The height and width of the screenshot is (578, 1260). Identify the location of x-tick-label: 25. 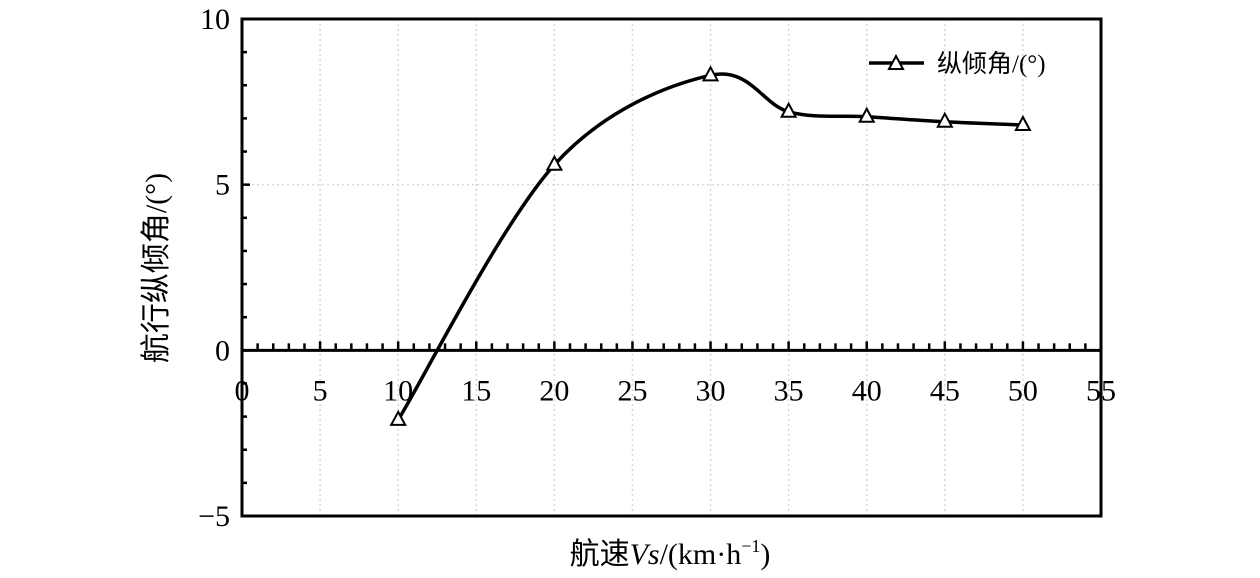
(632, 390).